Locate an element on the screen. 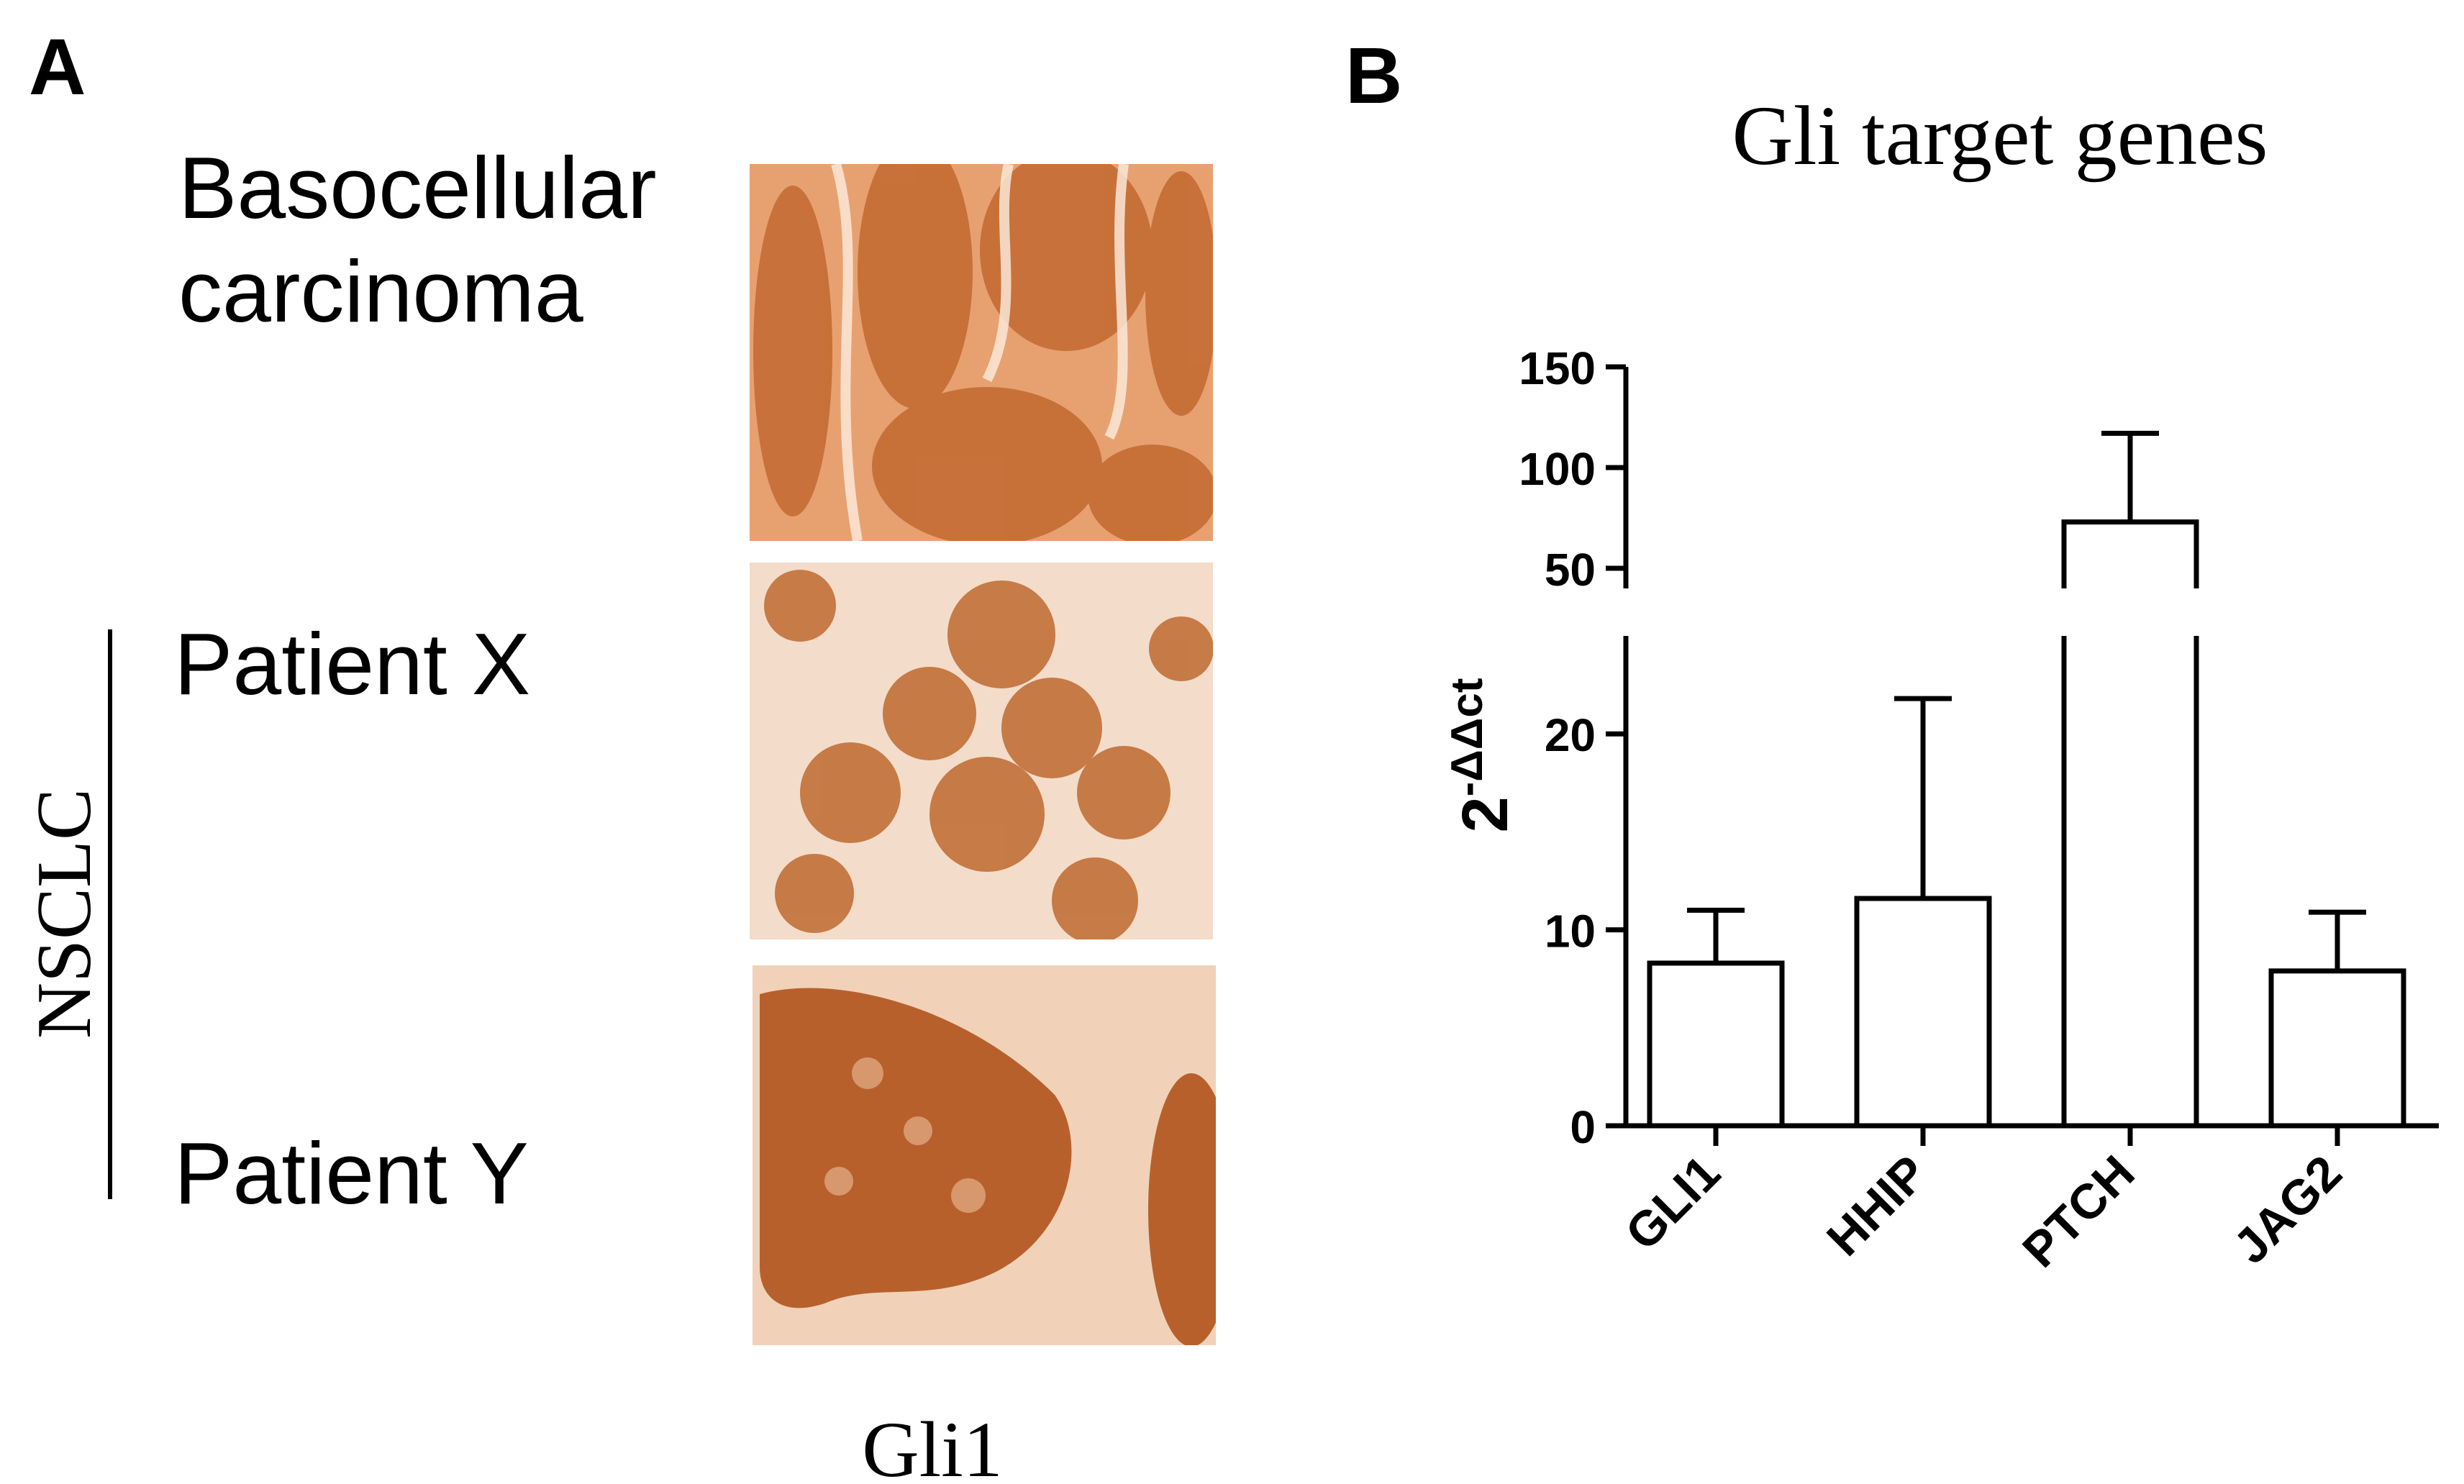  bar-gli1 is located at coordinates (1716, 1044).